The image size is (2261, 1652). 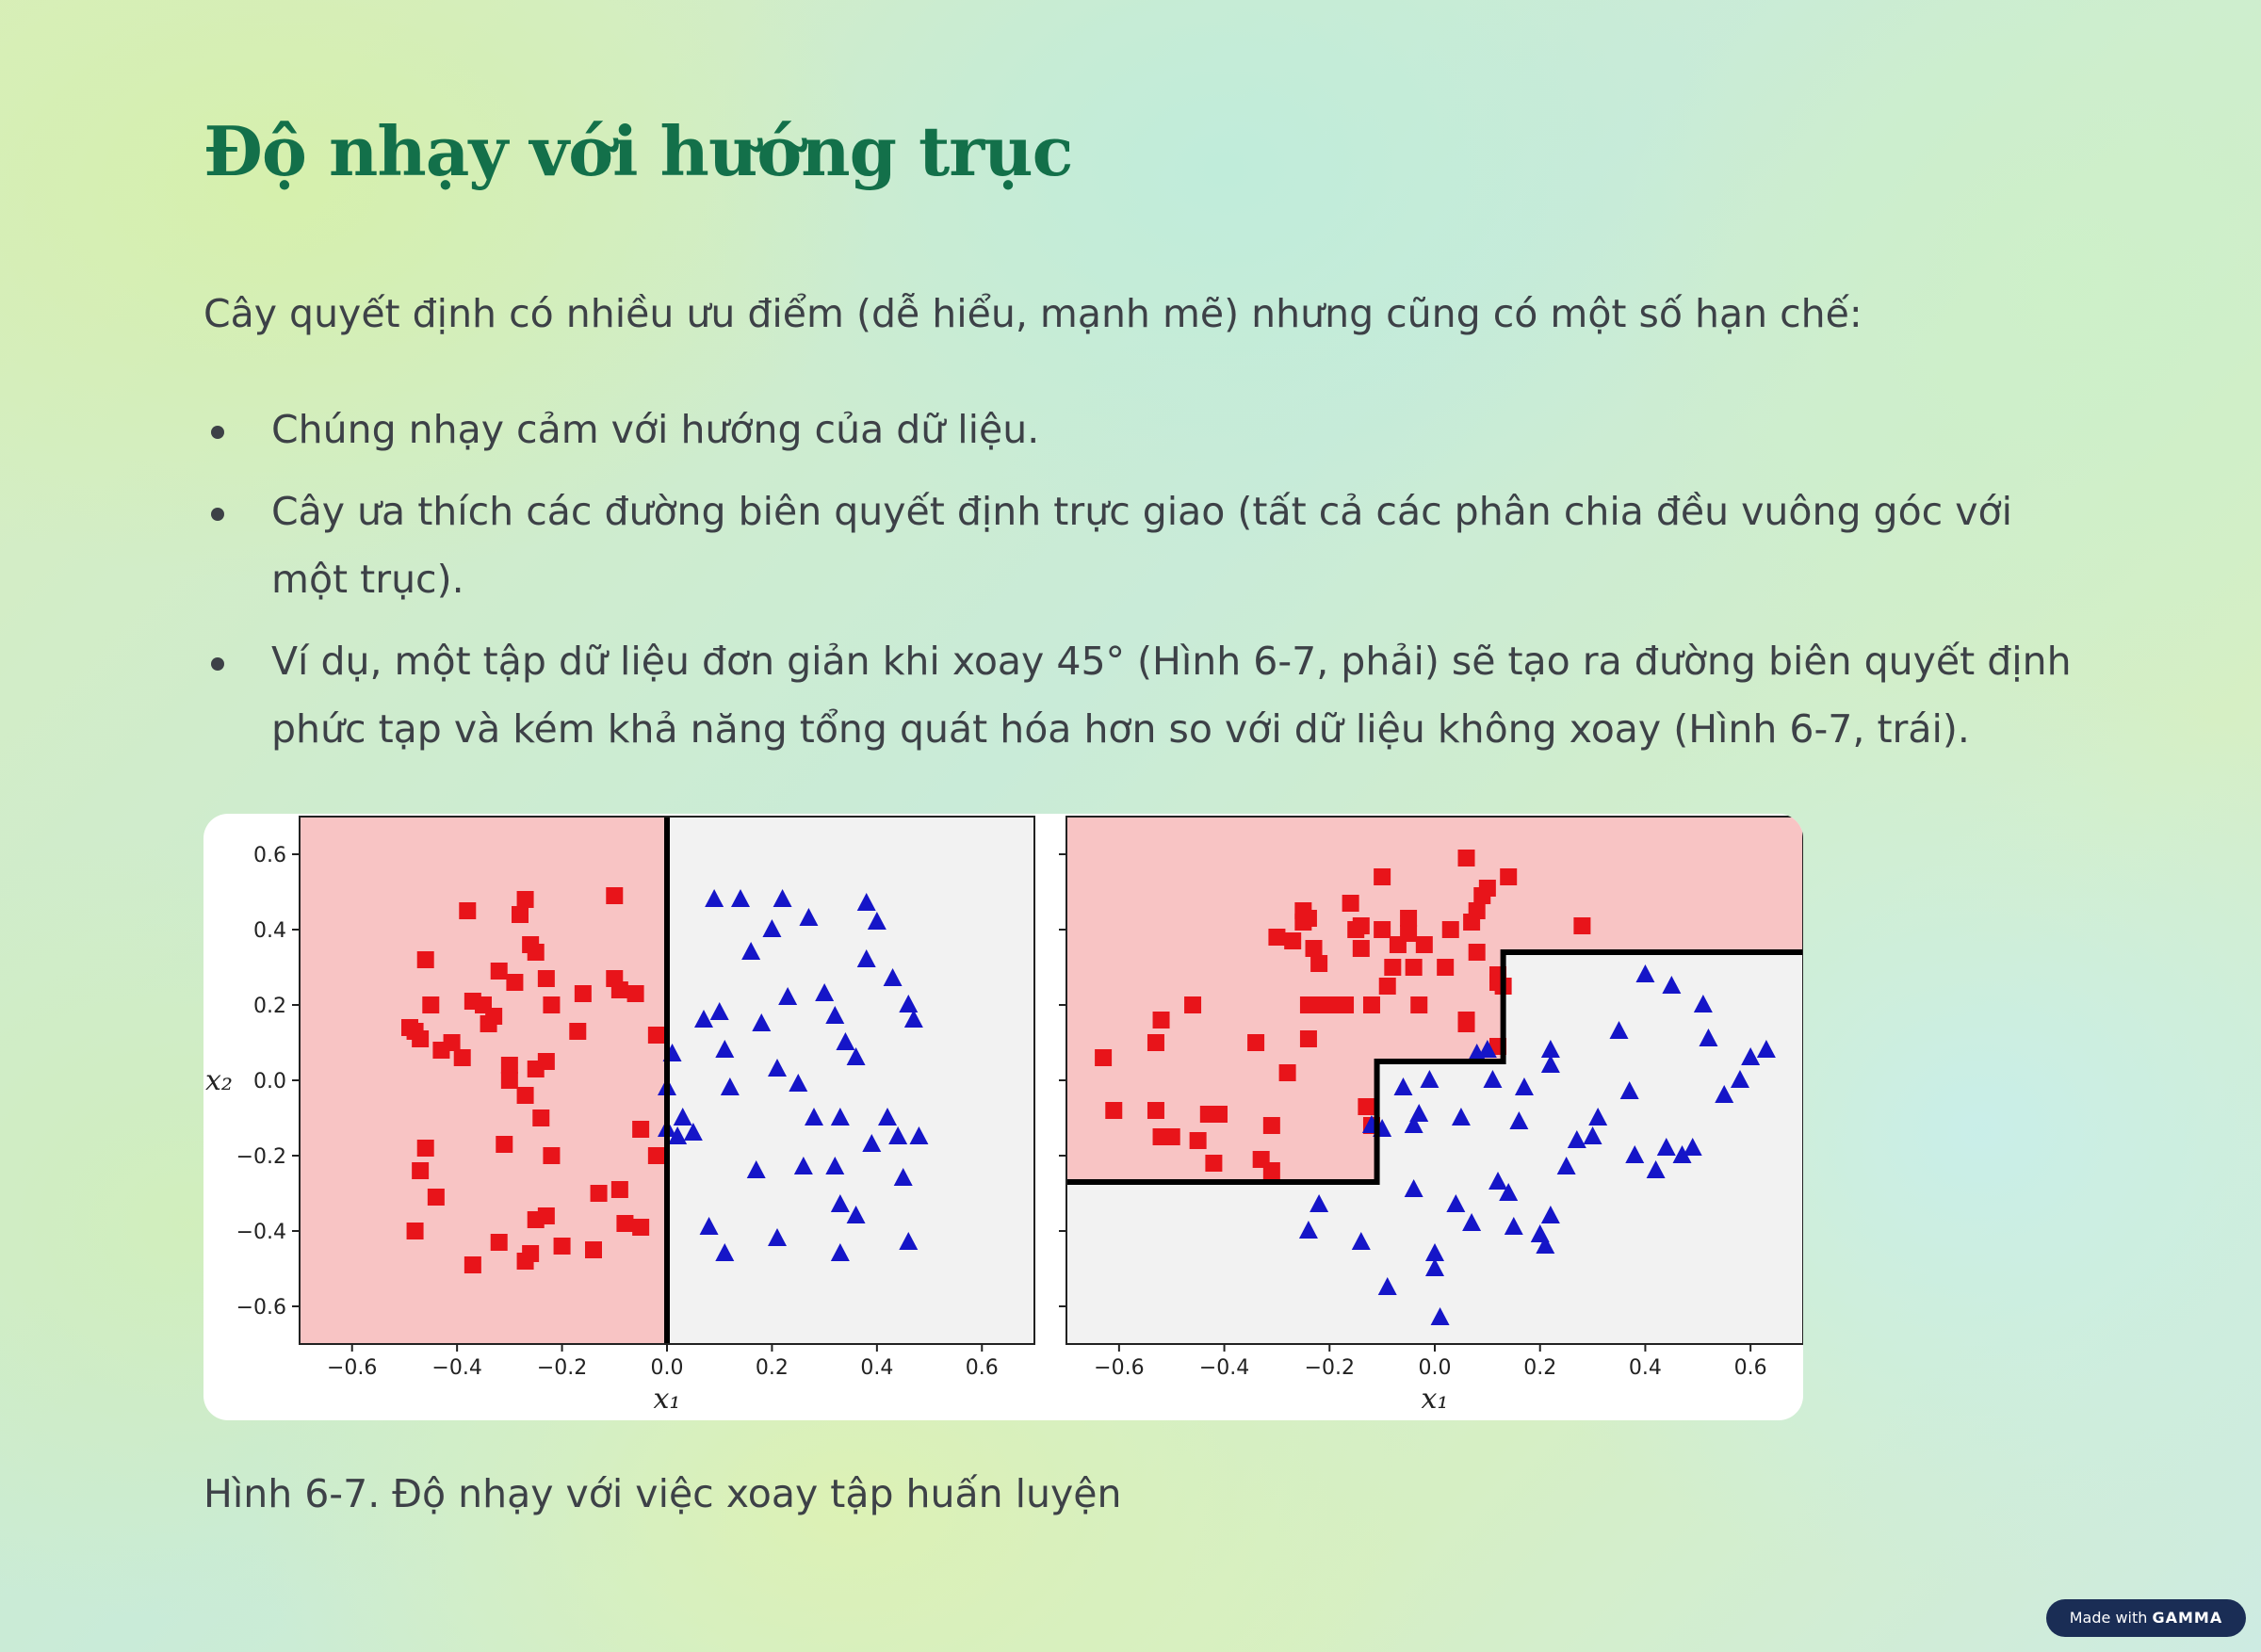 I want to click on slide-title: Độ nhạy với hướng trục, so click(x=638, y=151).